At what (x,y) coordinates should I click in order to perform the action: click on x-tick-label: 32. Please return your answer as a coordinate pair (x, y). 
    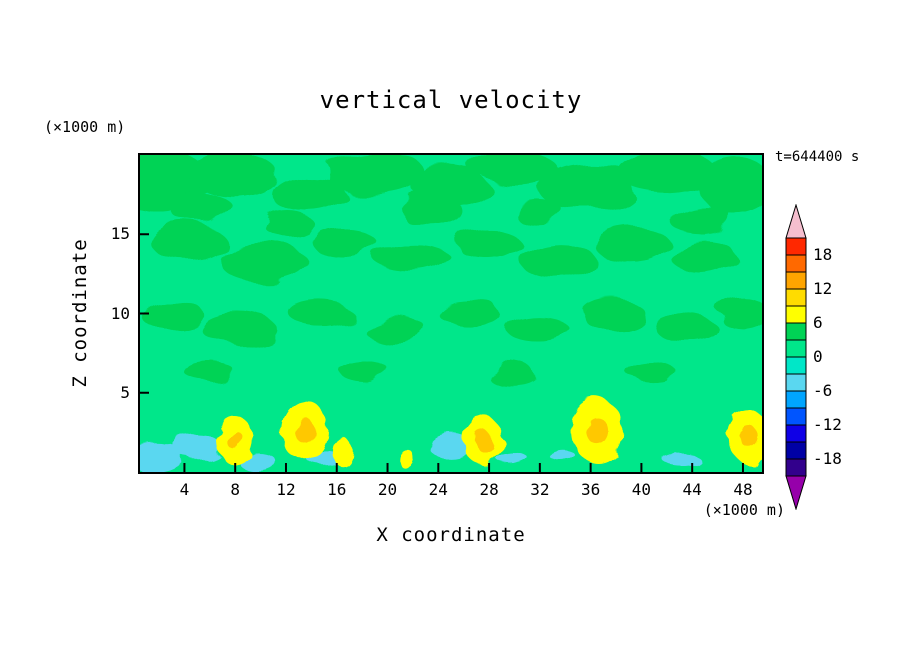
    Looking at the image, I should click on (540, 489).